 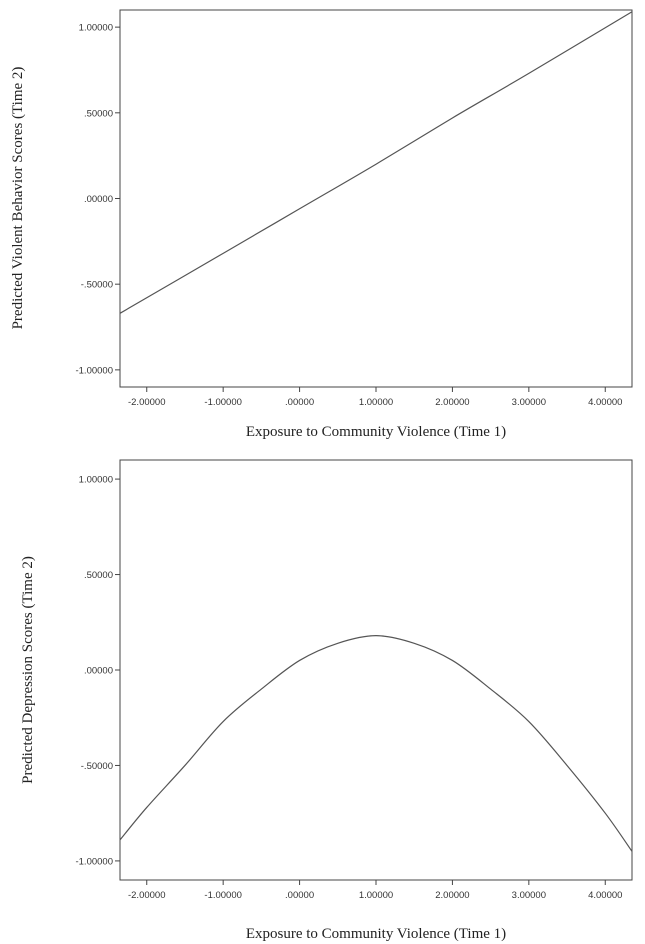 I want to click on y-axis-title: Predicted Depression Scores (Time 2), so click(x=28, y=670).